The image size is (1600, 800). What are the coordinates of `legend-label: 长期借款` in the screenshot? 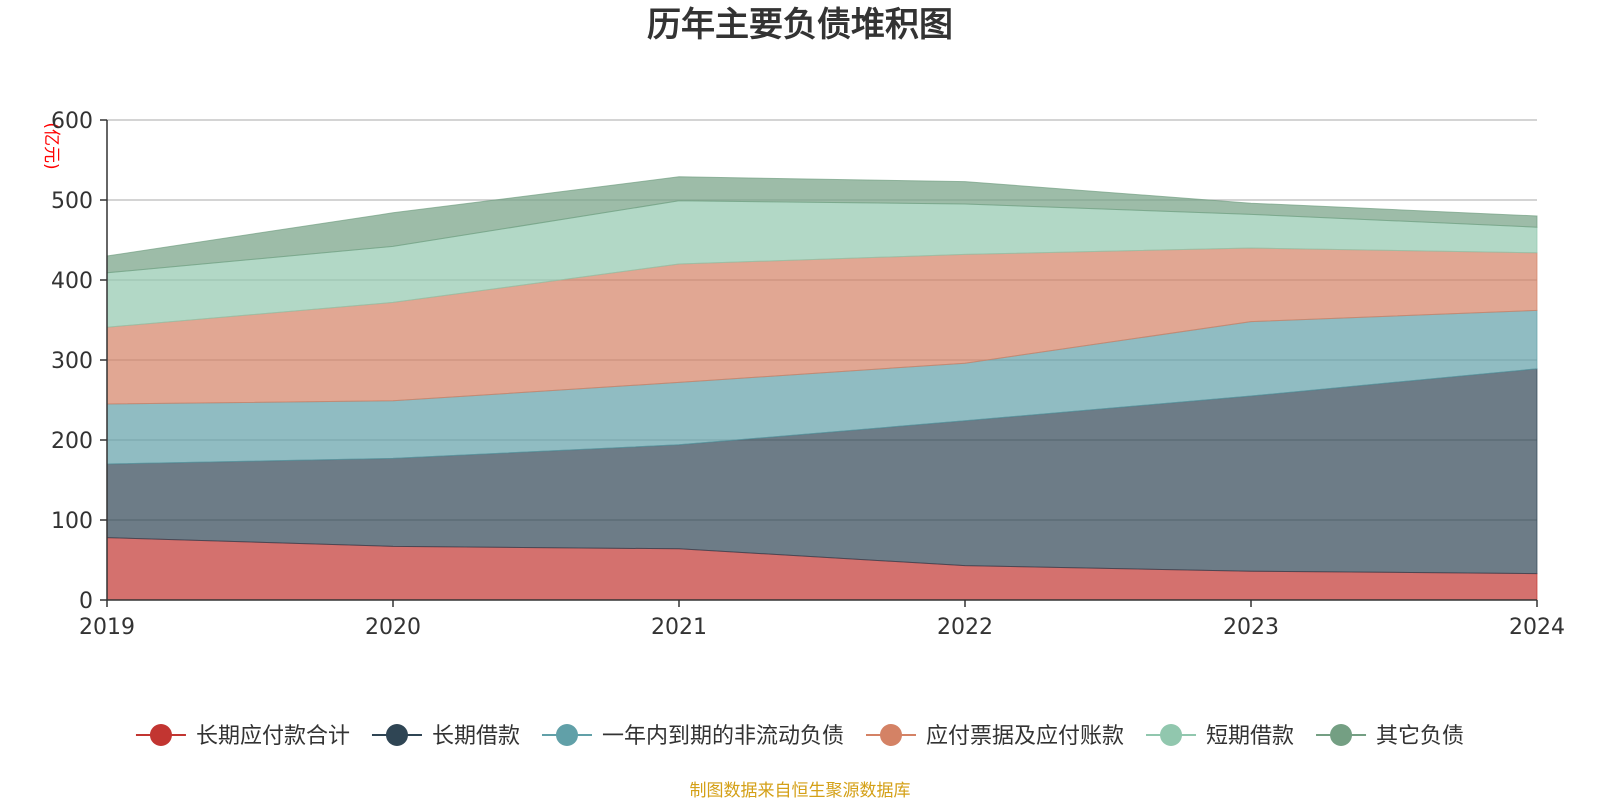 It's located at (476, 736).